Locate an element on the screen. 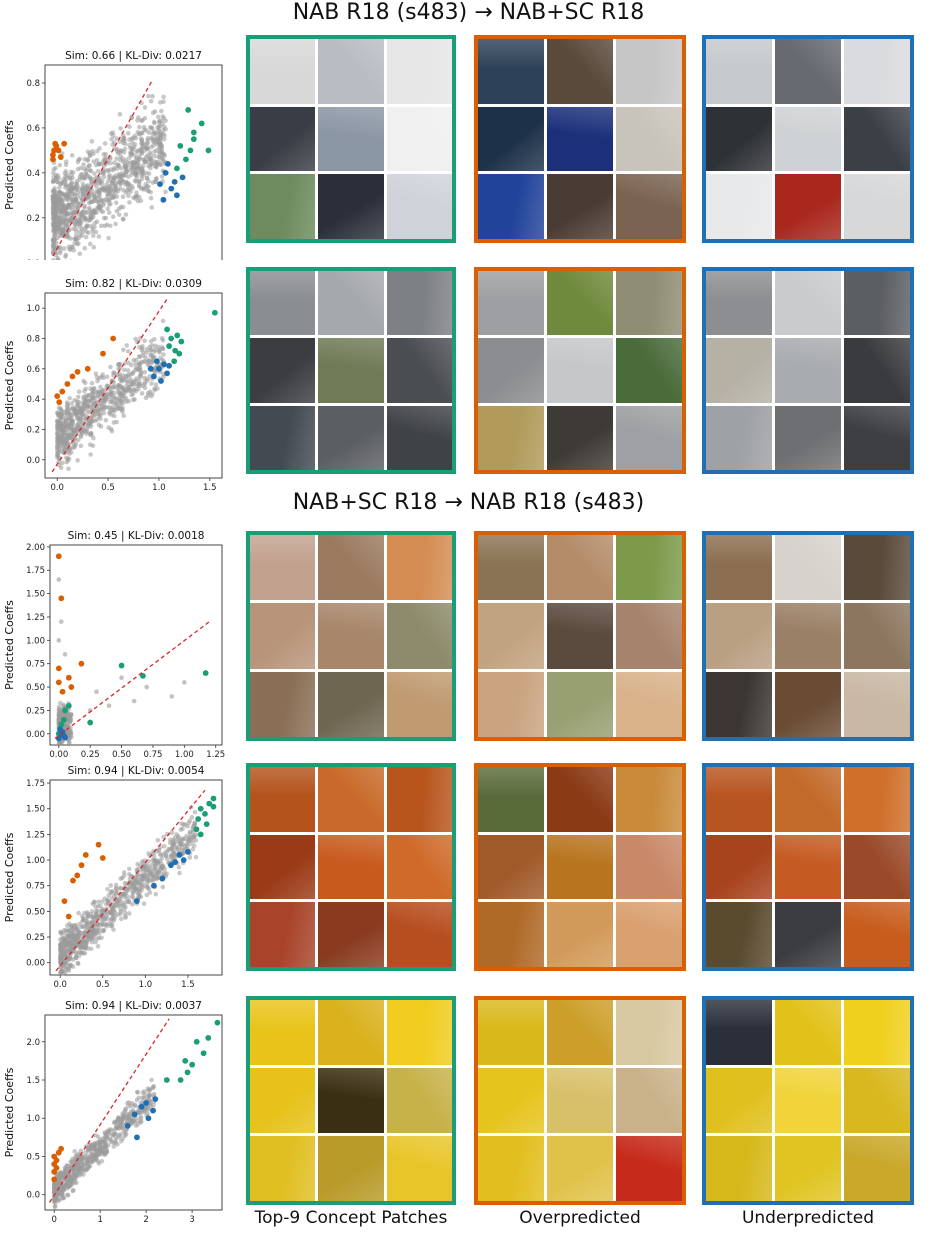 The image size is (937, 1234). overpredicted-patch-grid is located at coordinates (580, 1100).